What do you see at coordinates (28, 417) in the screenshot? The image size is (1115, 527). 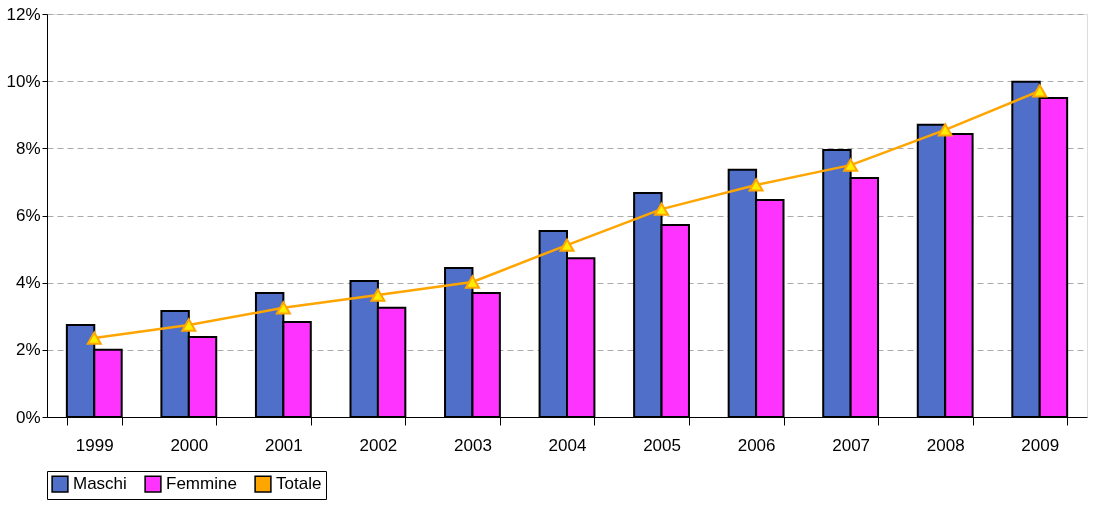 I see `y-tick-label: 0%` at bounding box center [28, 417].